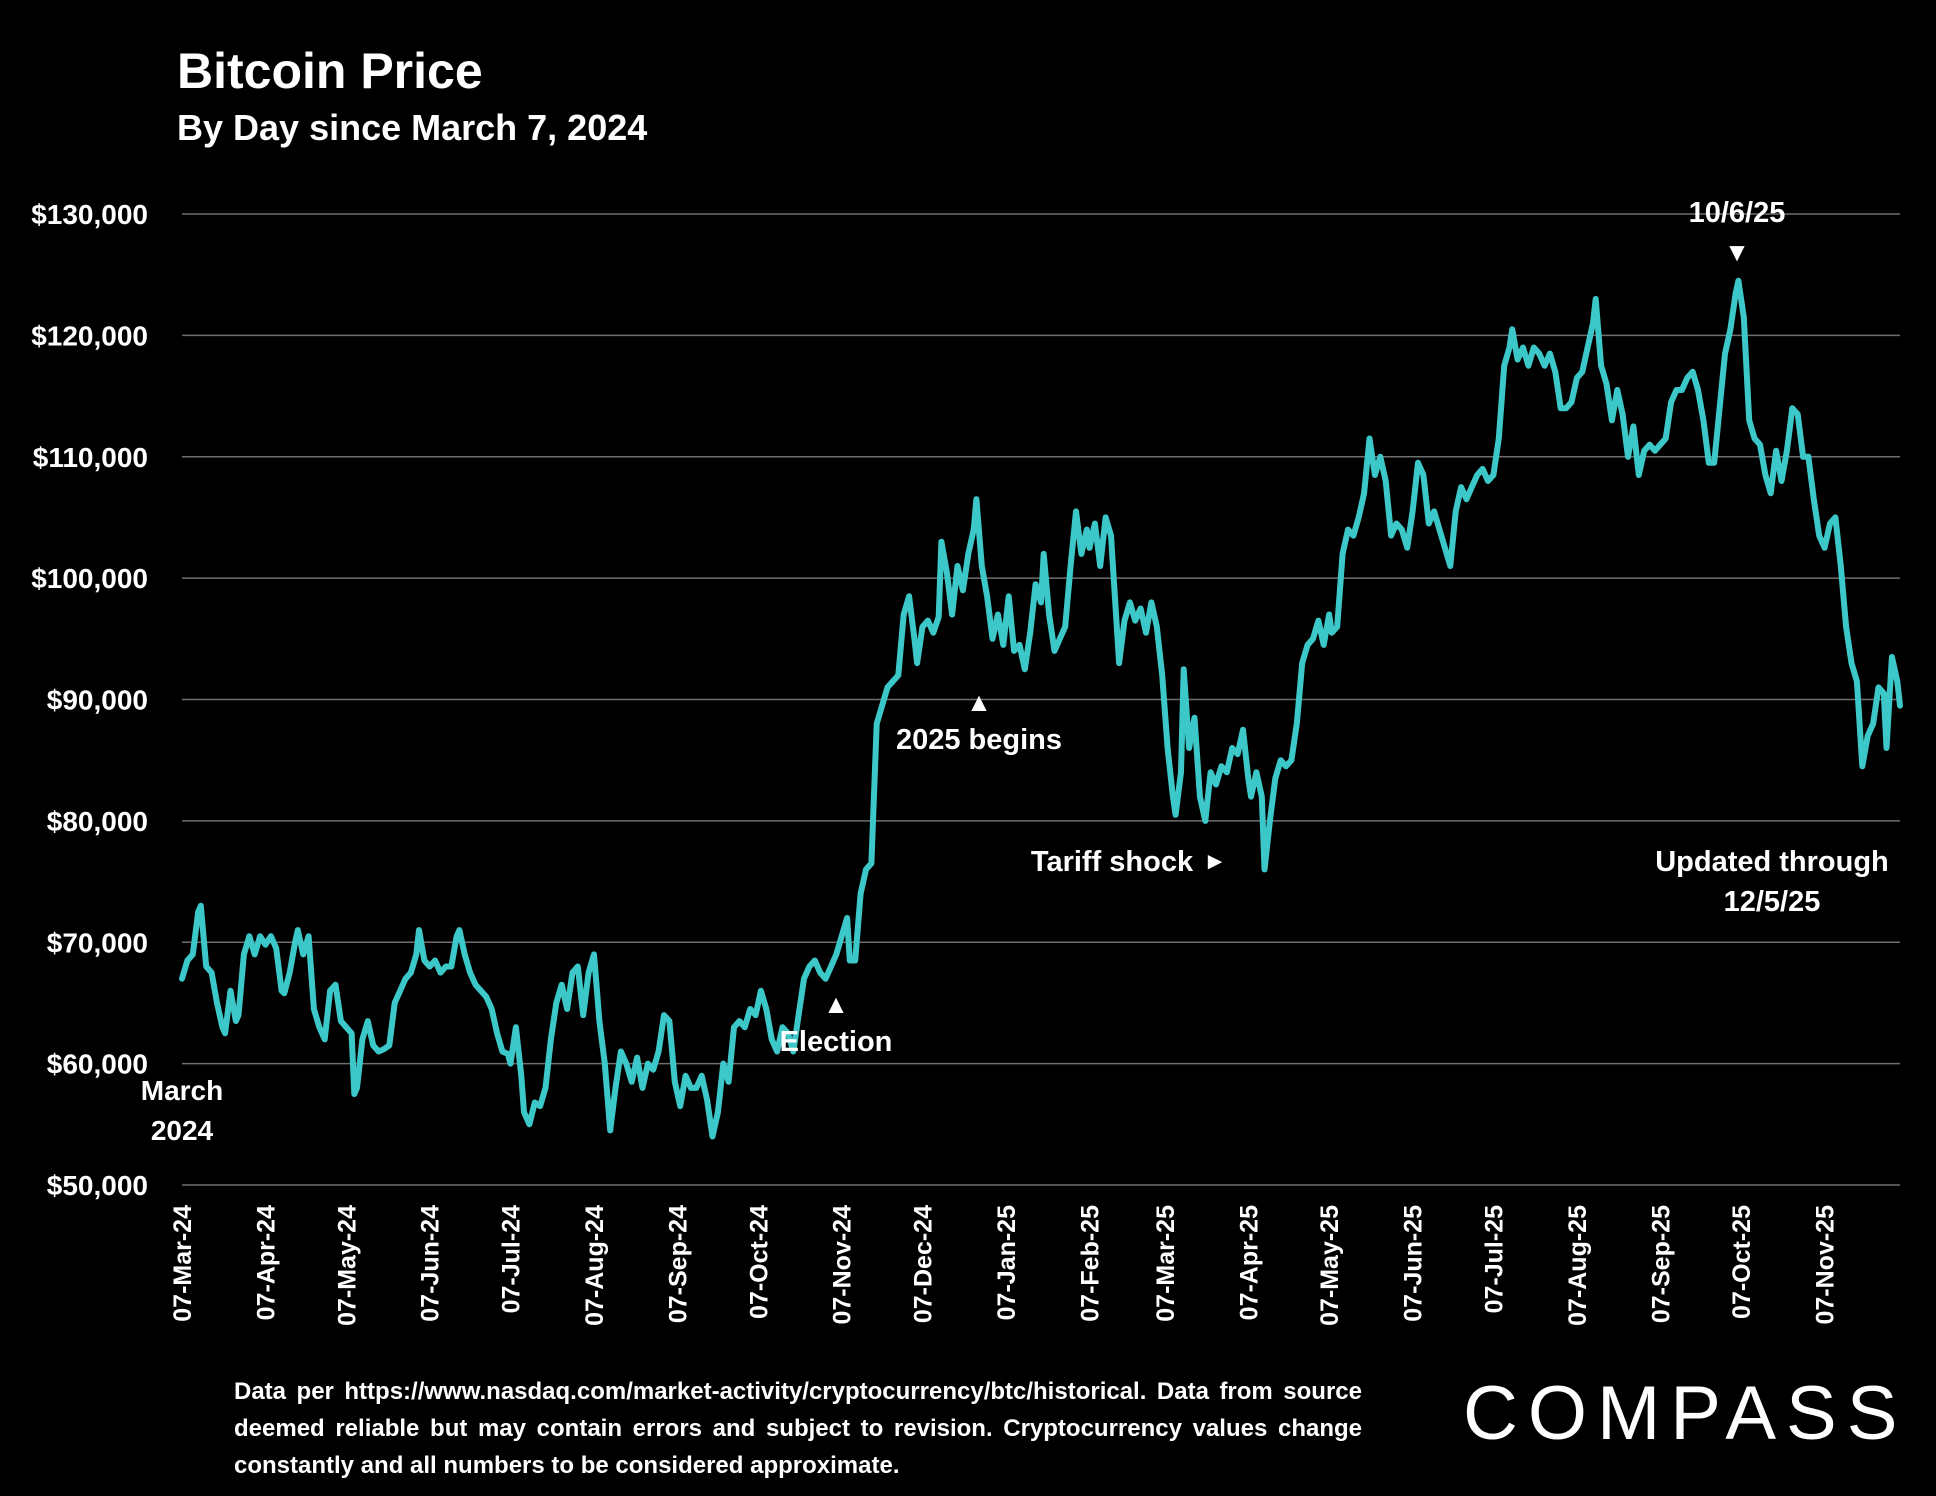 The height and width of the screenshot is (1496, 1936). I want to click on annotation-peak-label: 10/6/25, so click(1737, 213).